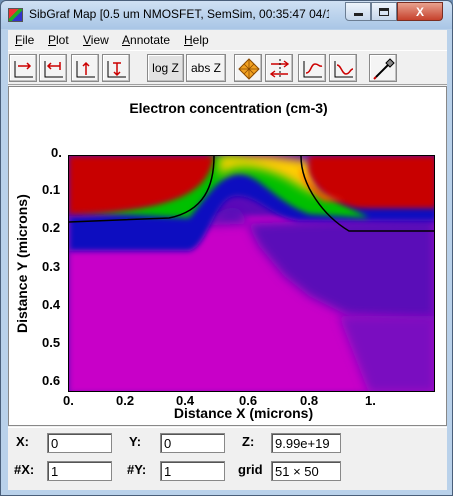 The image size is (453, 496). What do you see at coordinates (135, 441) in the screenshot?
I see `y-coord-label: Y:` at bounding box center [135, 441].